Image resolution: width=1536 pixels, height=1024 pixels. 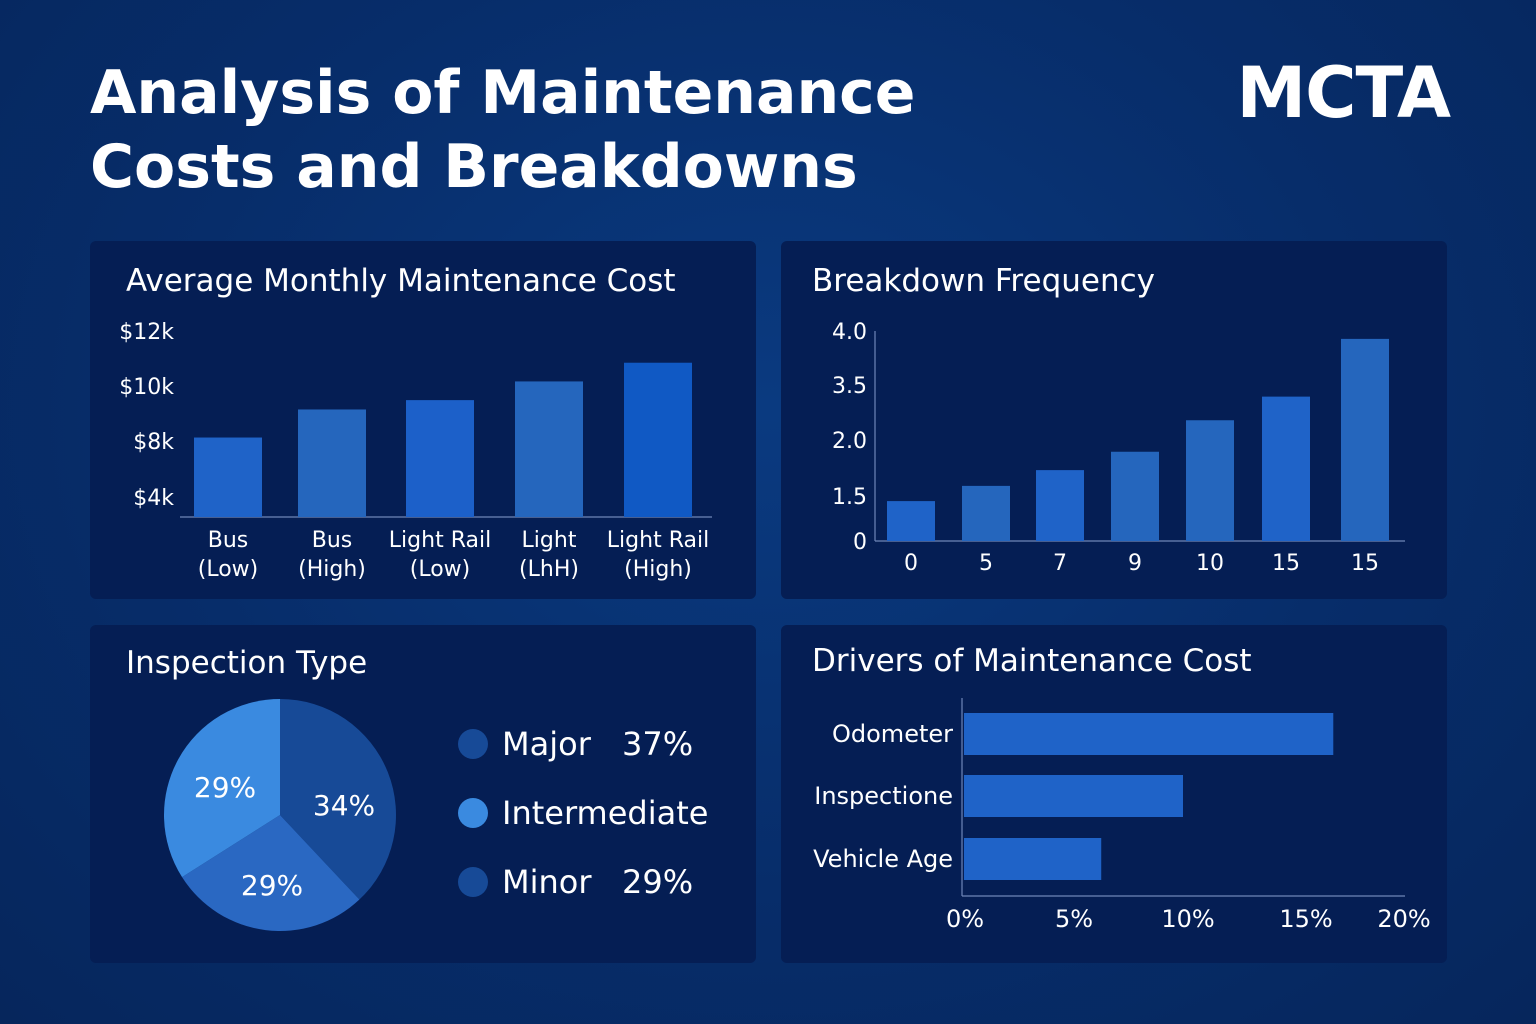 I want to click on breakdown-x-tick-label: 5, so click(x=986, y=563).